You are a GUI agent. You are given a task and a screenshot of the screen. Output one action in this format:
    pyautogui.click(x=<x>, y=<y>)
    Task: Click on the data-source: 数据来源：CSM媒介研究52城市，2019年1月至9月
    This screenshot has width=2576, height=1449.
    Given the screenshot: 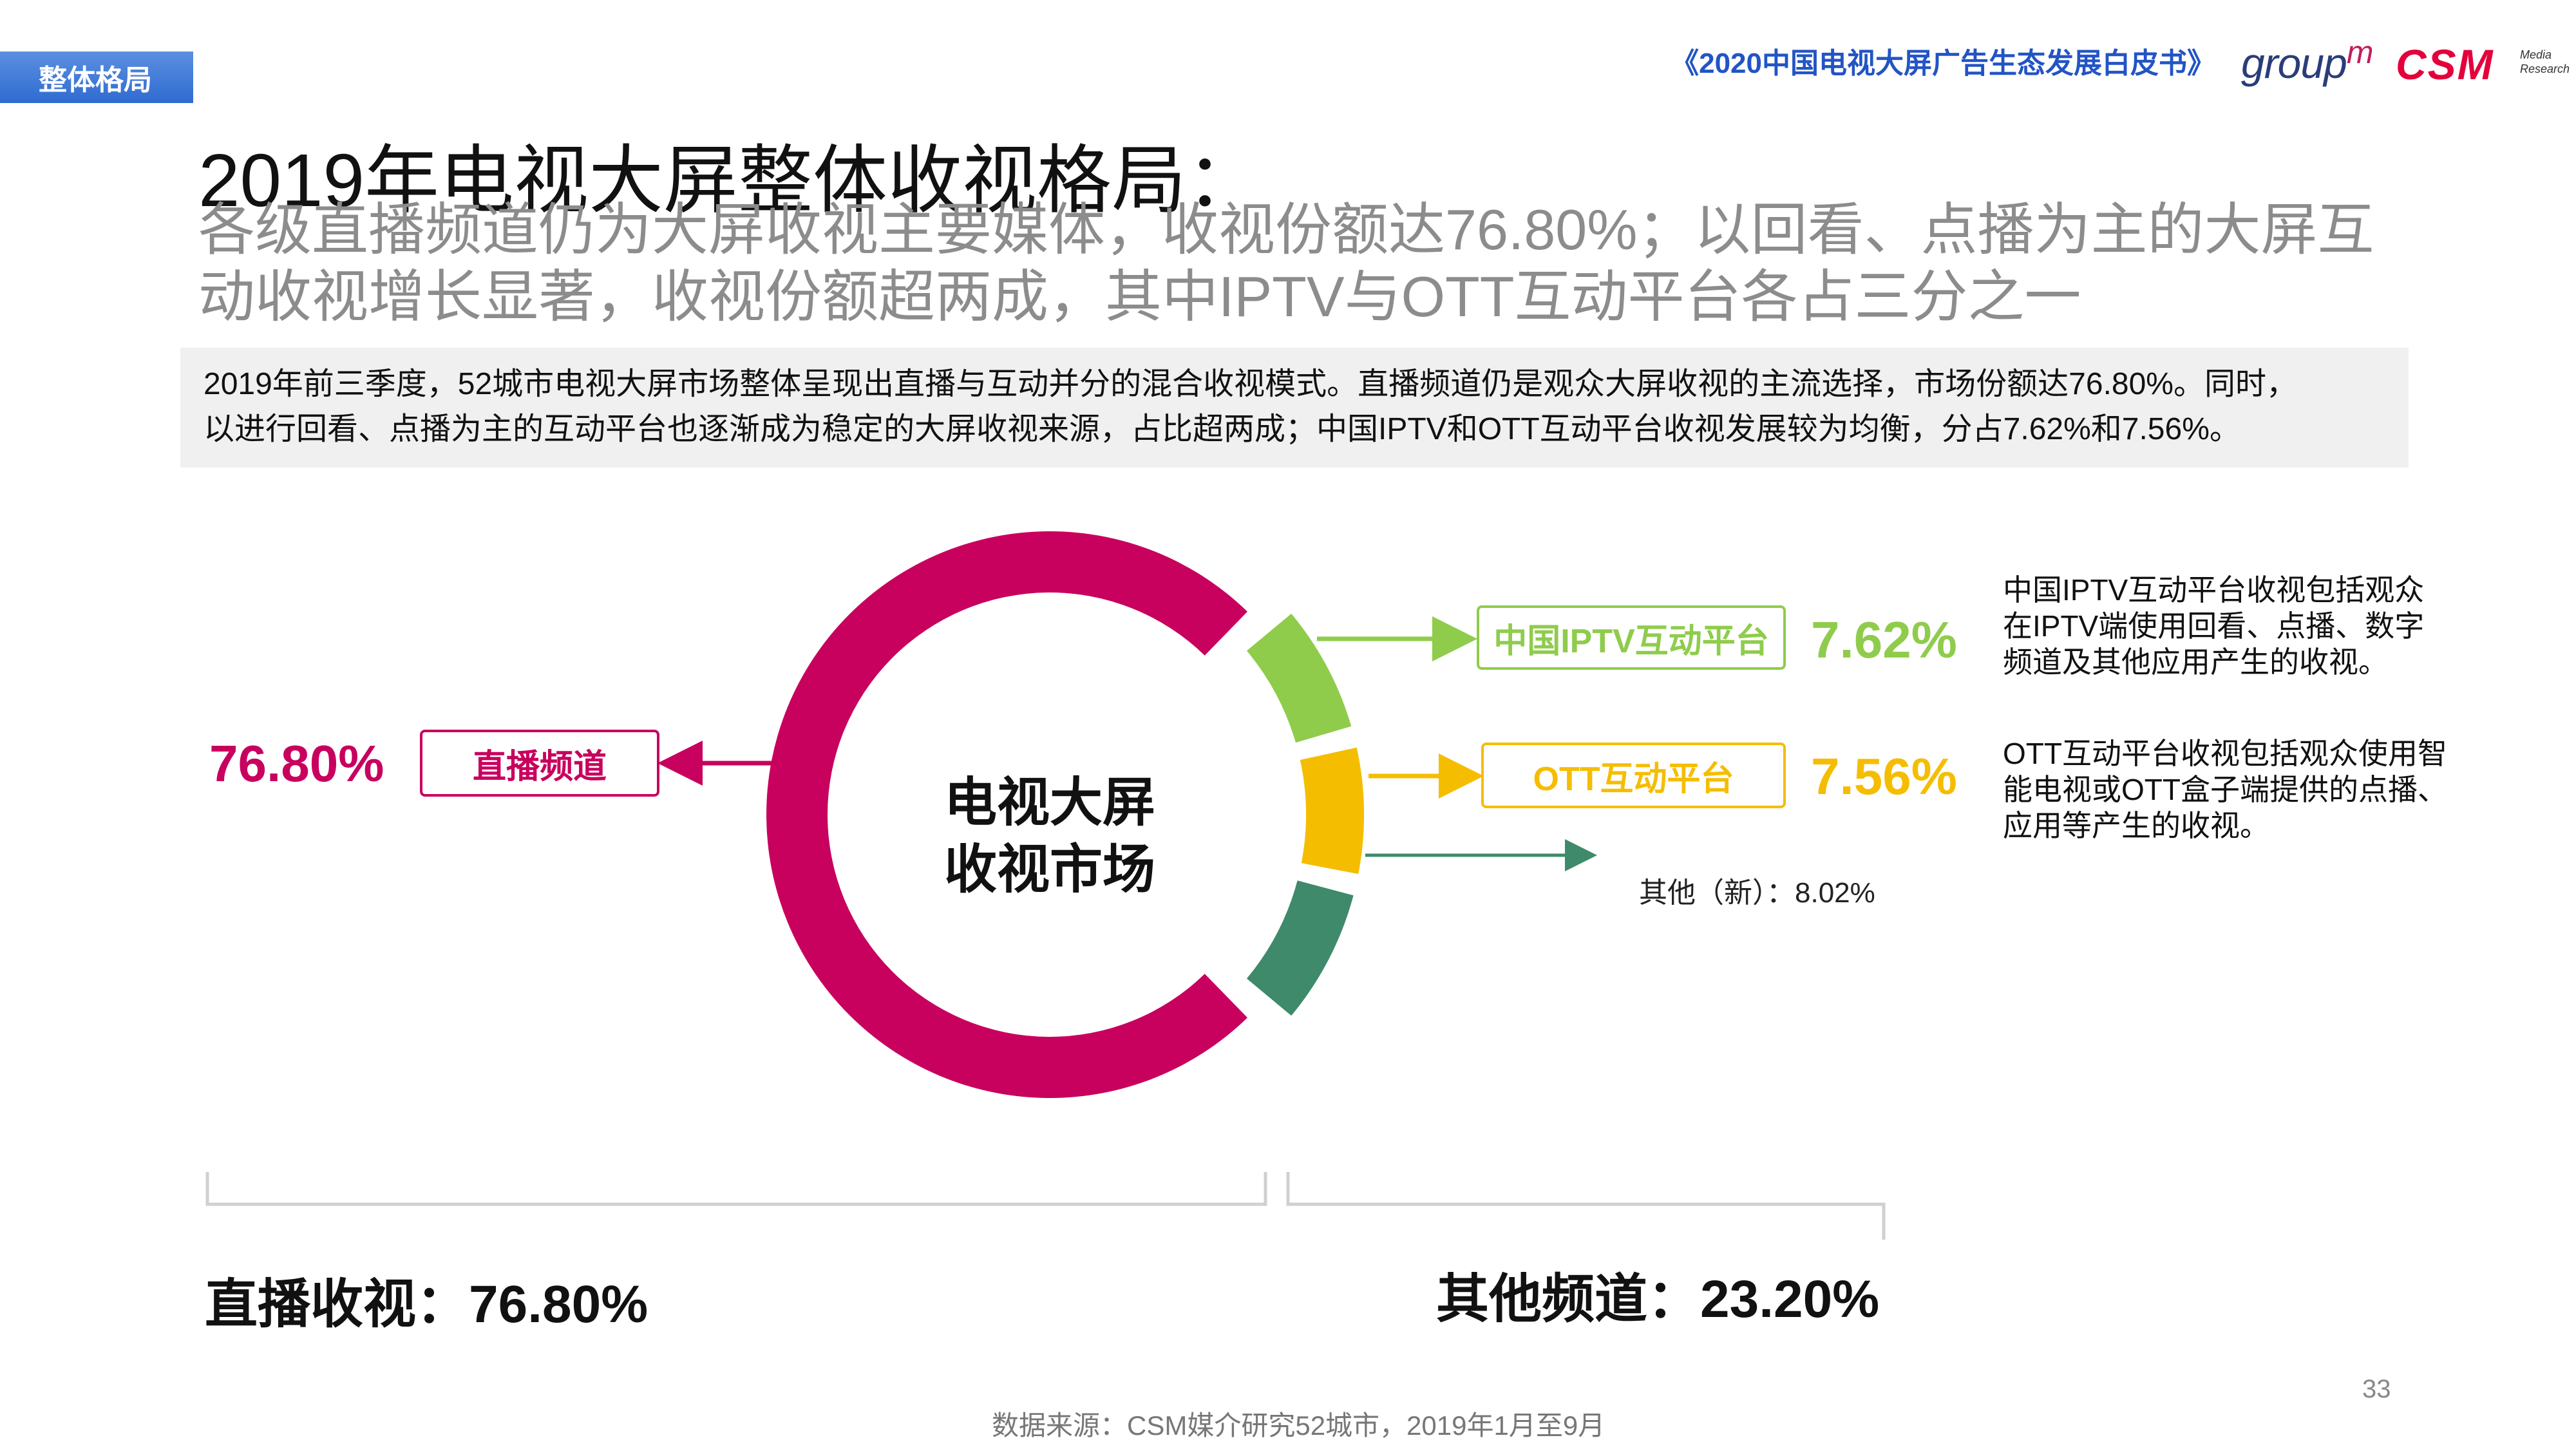 What is the action you would take?
    pyautogui.click(x=1298, y=1426)
    